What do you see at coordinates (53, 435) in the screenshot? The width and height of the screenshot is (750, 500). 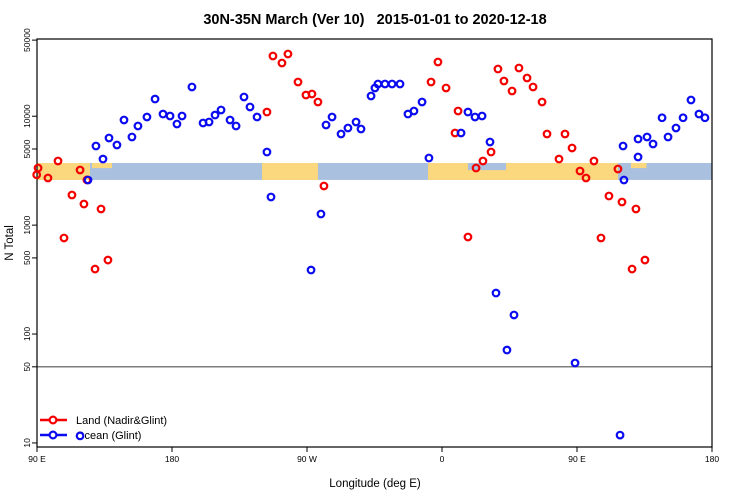 I see `legend-marker-ocean` at bounding box center [53, 435].